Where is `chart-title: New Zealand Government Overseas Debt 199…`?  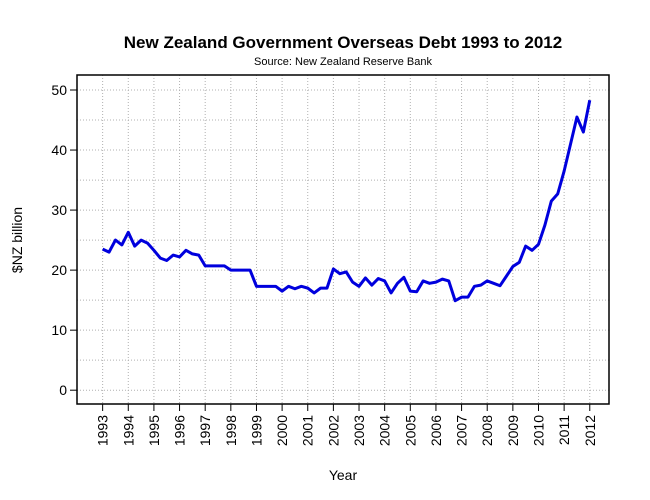
chart-title: New Zealand Government Overseas Debt 199… is located at coordinates (343, 42).